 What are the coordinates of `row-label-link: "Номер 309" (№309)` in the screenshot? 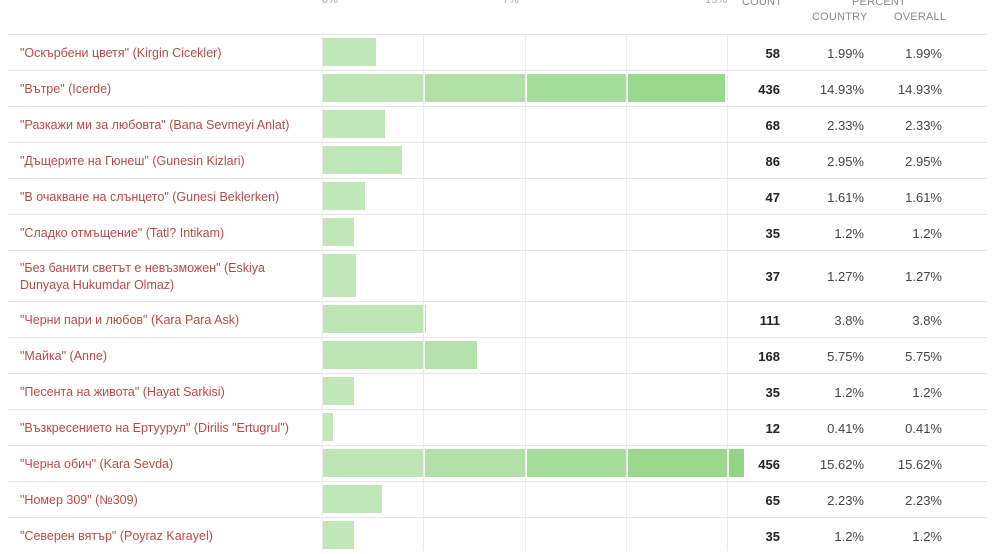 It's located at (165, 500).